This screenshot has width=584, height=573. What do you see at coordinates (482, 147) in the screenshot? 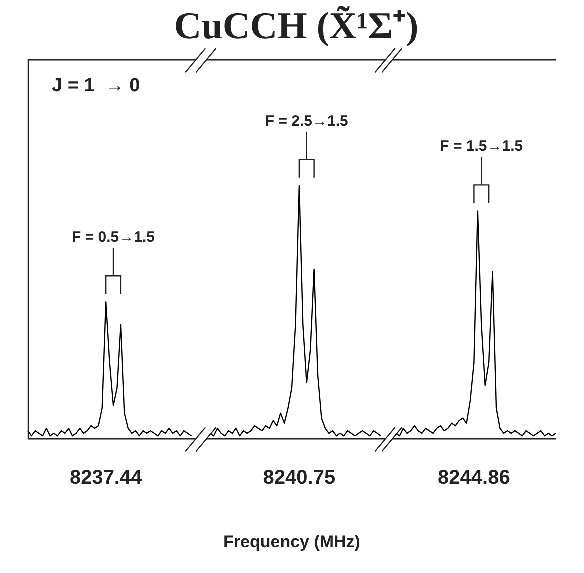
I see `text: F = 1.5→1.5` at bounding box center [482, 147].